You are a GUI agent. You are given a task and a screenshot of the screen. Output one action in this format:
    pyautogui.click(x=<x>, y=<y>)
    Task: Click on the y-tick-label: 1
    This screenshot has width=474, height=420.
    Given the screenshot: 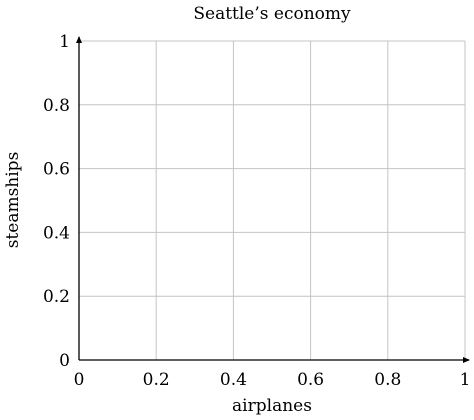 What is the action you would take?
    pyautogui.click(x=64, y=42)
    